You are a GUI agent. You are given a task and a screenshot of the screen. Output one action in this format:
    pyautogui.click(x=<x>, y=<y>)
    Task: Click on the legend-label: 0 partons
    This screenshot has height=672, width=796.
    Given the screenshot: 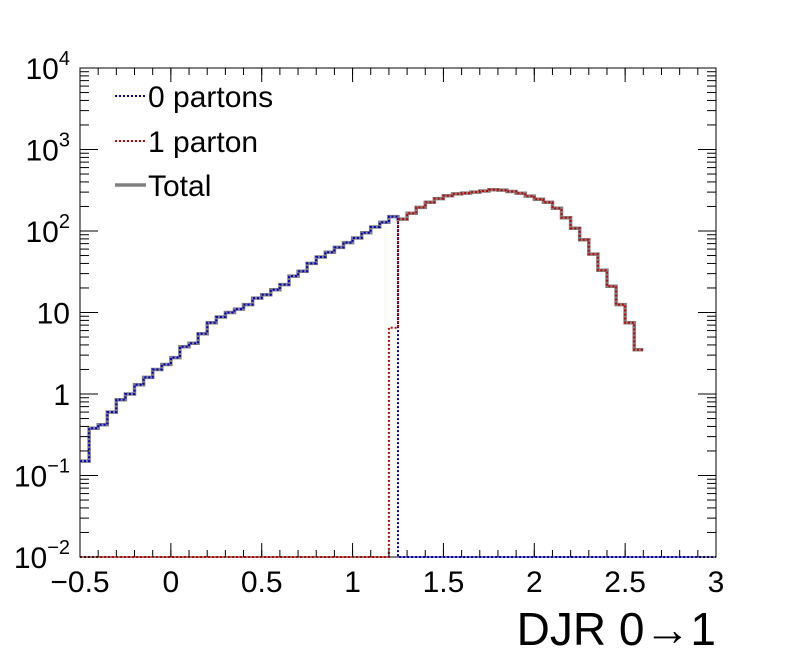 What is the action you would take?
    pyautogui.click(x=210, y=97)
    